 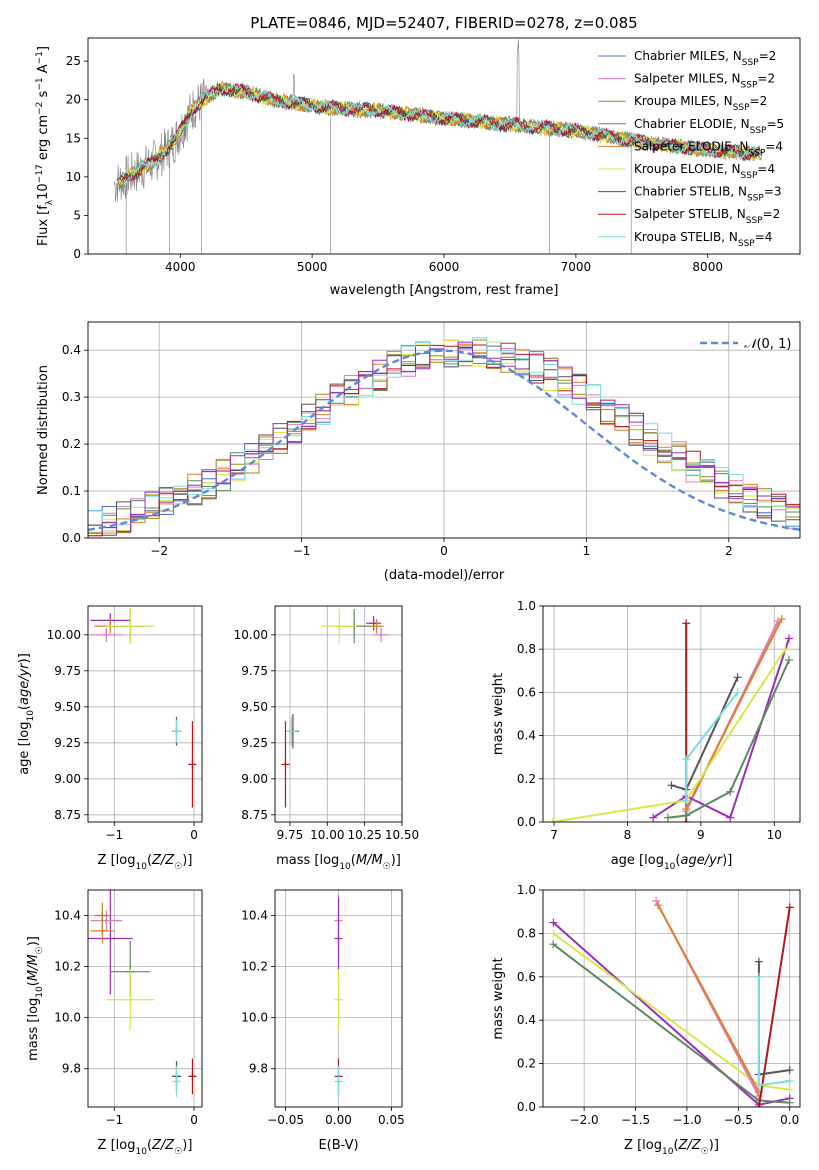 I want to click on legend-label: Salpeter STELIB, NSSP=2, so click(x=707, y=216).